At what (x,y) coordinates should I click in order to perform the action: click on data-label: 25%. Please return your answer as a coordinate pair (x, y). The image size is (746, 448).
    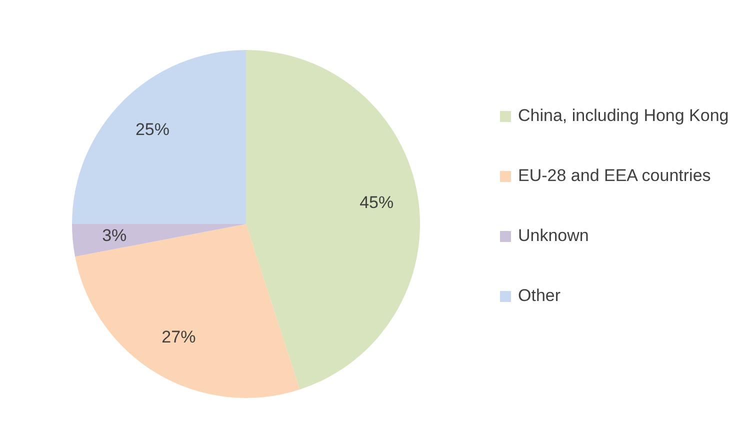
    Looking at the image, I should click on (152, 130).